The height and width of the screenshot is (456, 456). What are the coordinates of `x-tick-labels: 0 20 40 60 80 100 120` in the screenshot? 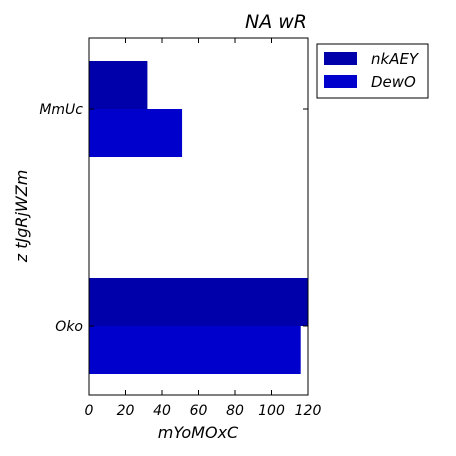 It's located at (203, 411).